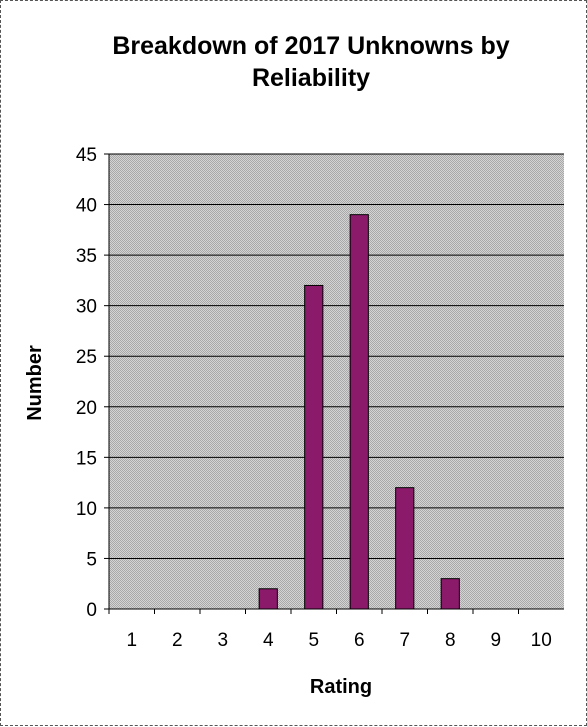 This screenshot has width=587, height=727. What do you see at coordinates (341, 687) in the screenshot?
I see `x-axis-label: Rating` at bounding box center [341, 687].